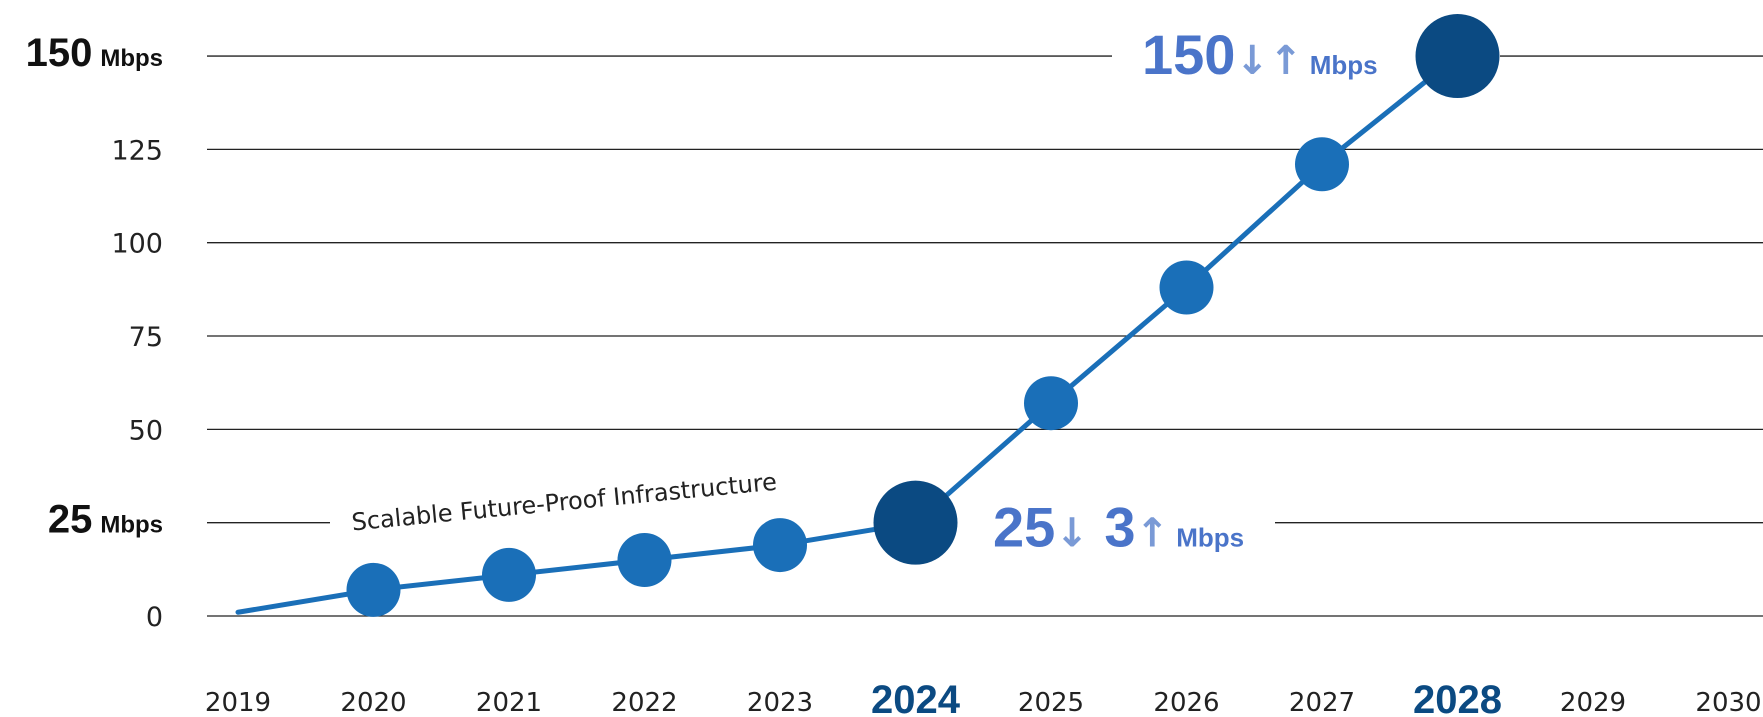 The width and height of the screenshot is (1763, 717). Describe the element at coordinates (1728, 702) in the screenshot. I see `x-tick-label: 2030` at that location.